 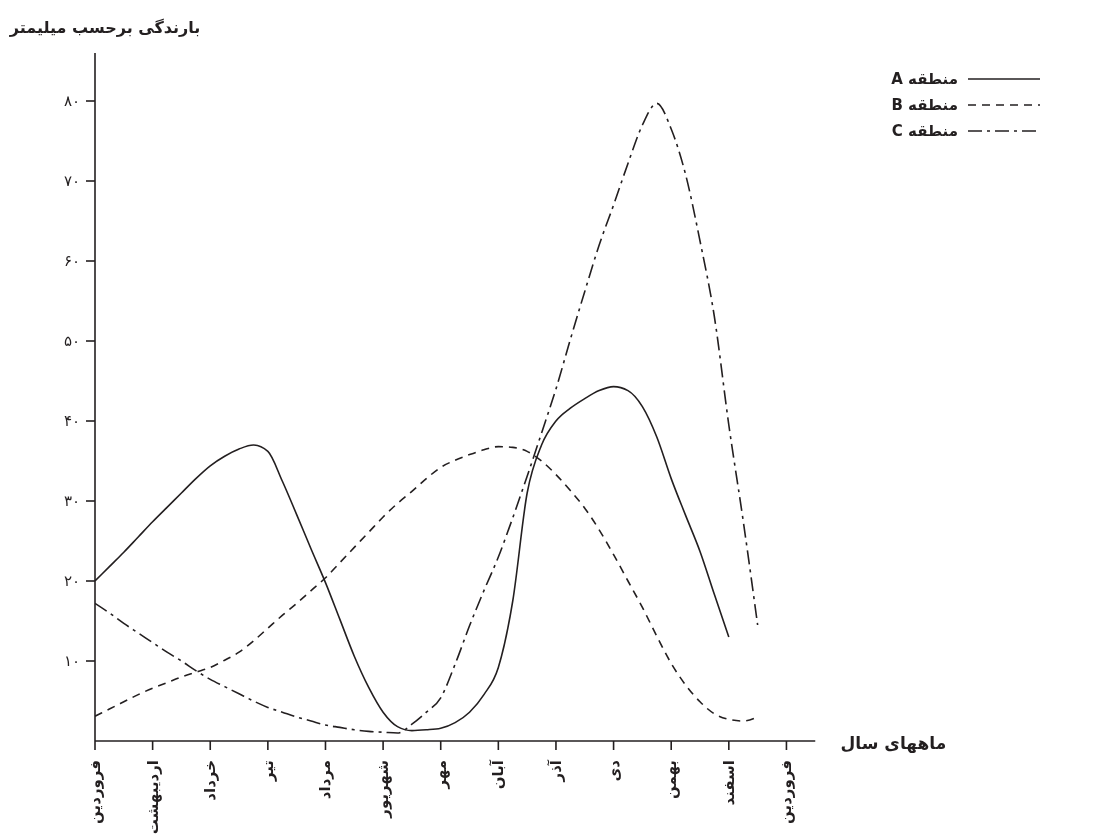 I want to click on y-tick-label: ۶۰, so click(x=71, y=261).